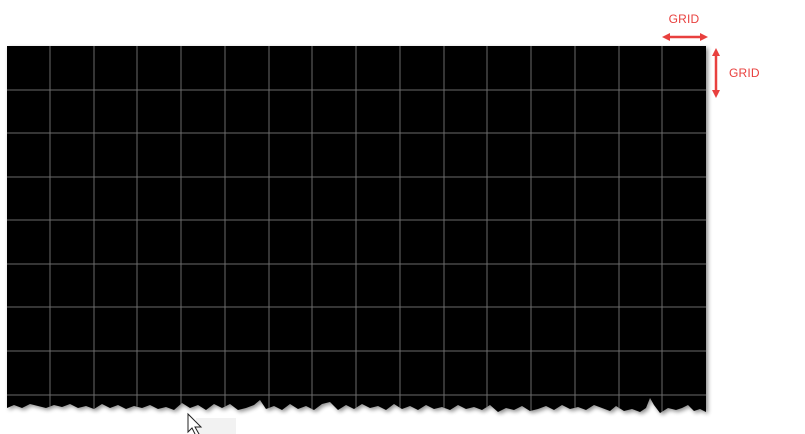 This screenshot has height=434, width=805. Describe the element at coordinates (211, 423) in the screenshot. I see `arrow-cursor-icon` at that location.